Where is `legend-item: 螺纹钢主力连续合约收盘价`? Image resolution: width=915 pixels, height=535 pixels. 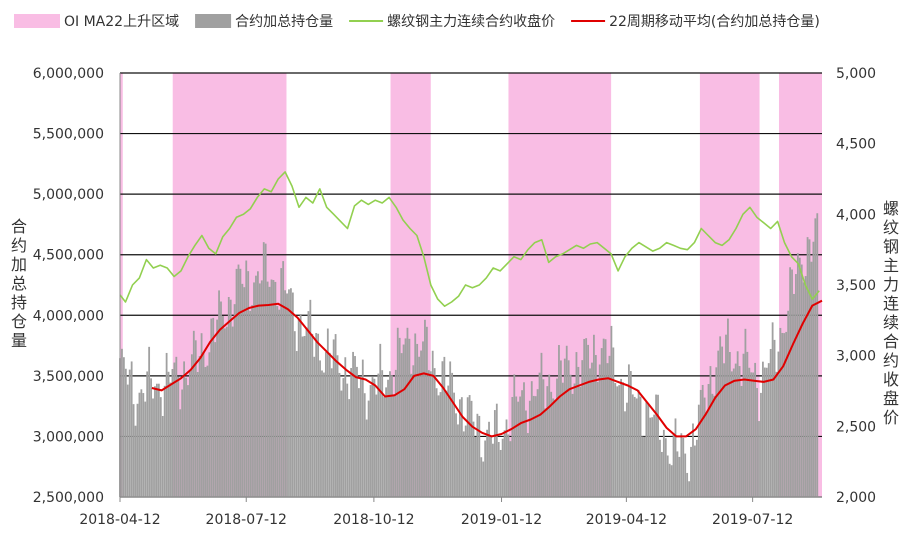
legend-item: 螺纹钢主力连续合约收盘价 is located at coordinates (452, 21).